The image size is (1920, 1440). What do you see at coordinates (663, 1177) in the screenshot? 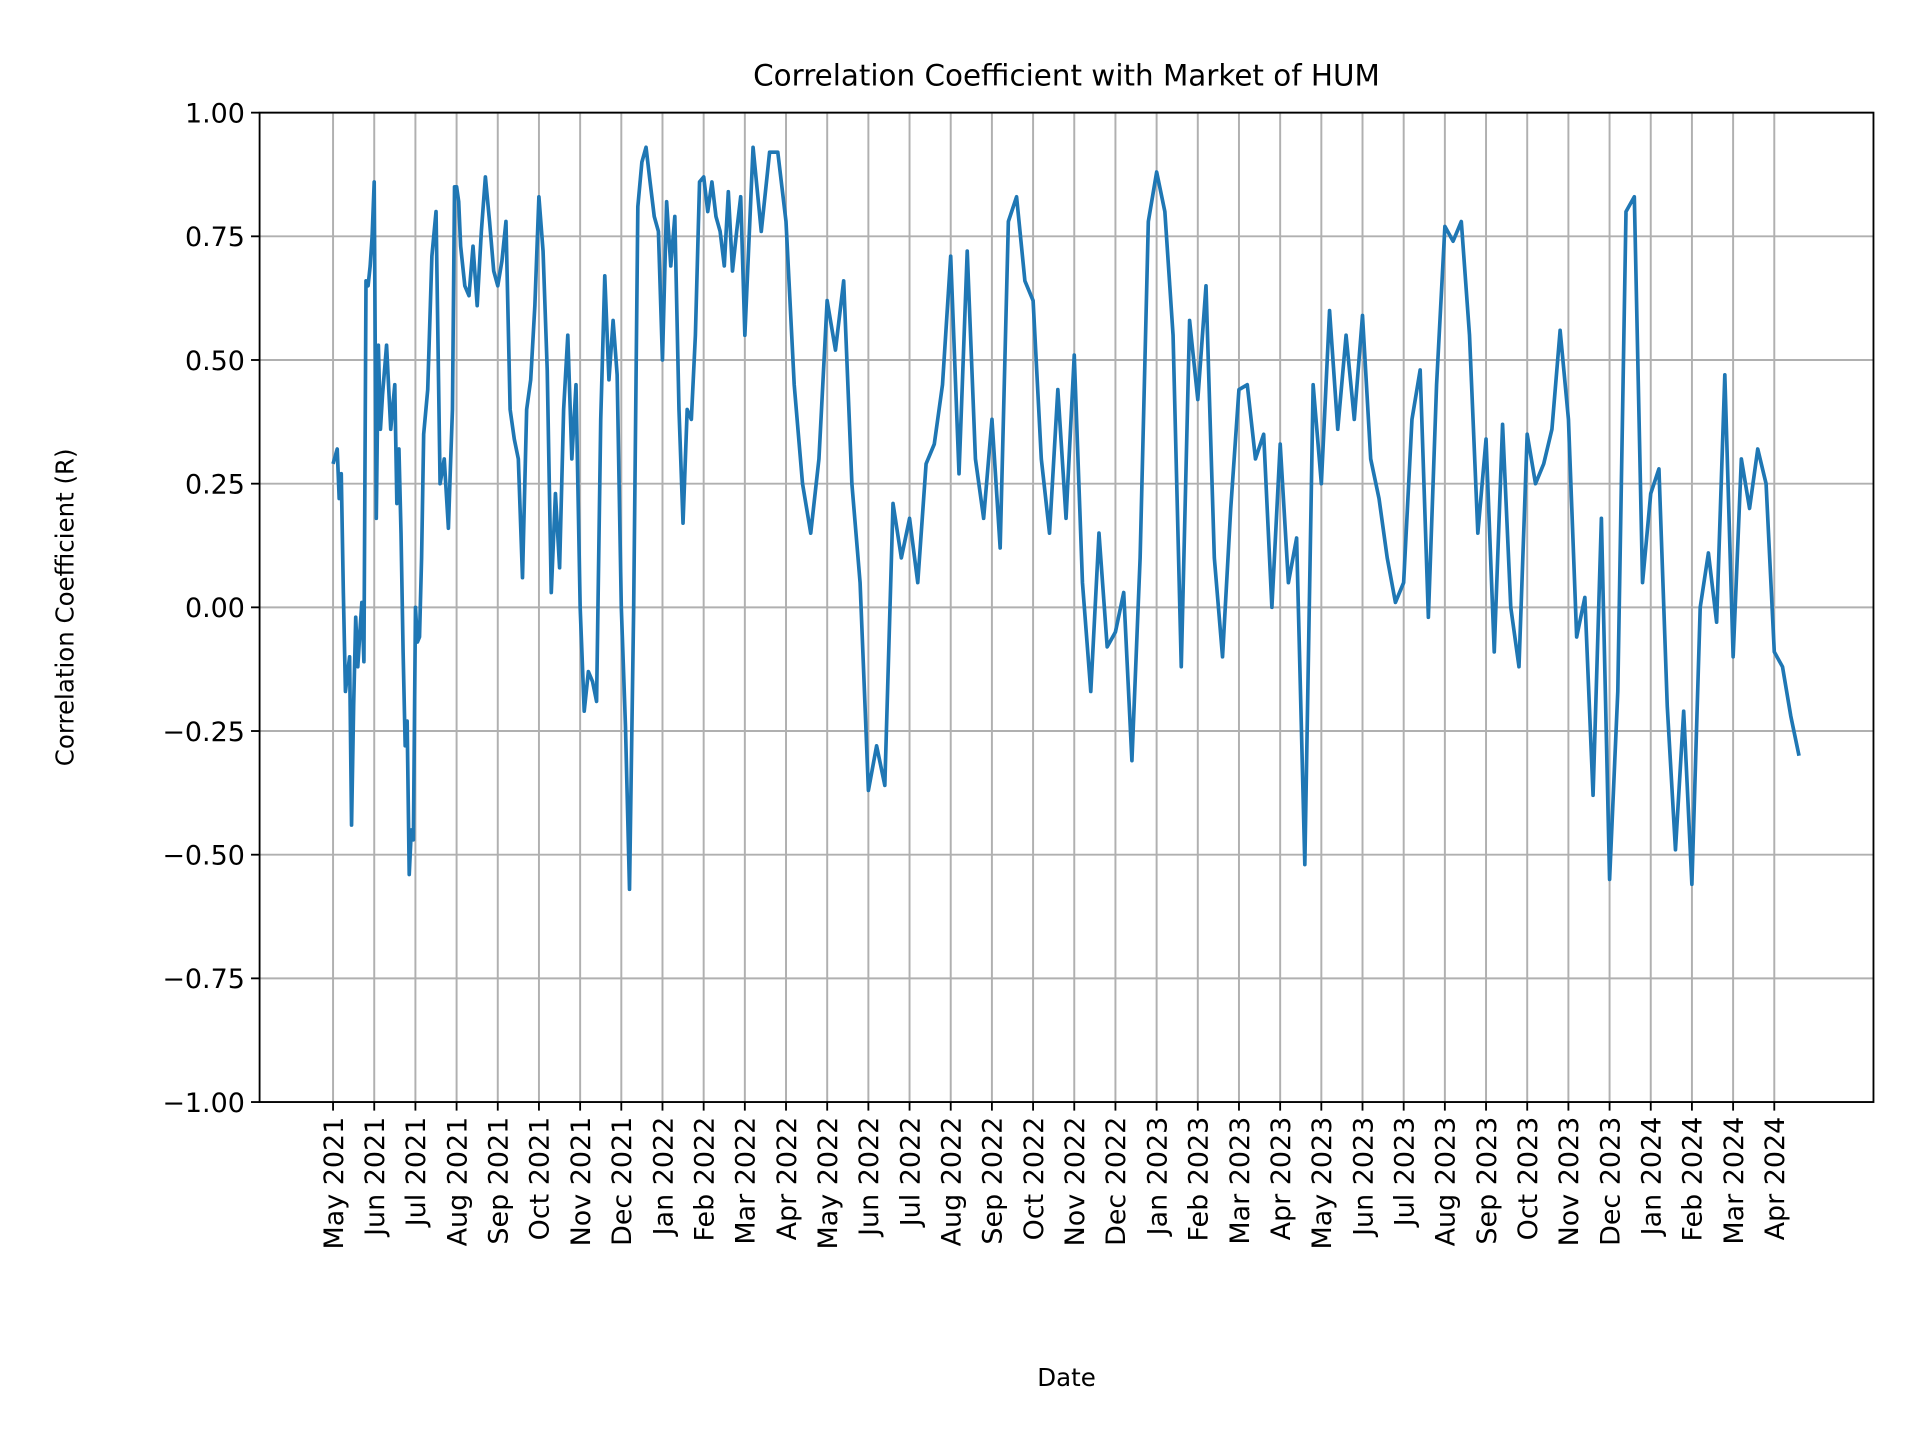
I see `x-tick-label: Jan 2022` at bounding box center [663, 1177].